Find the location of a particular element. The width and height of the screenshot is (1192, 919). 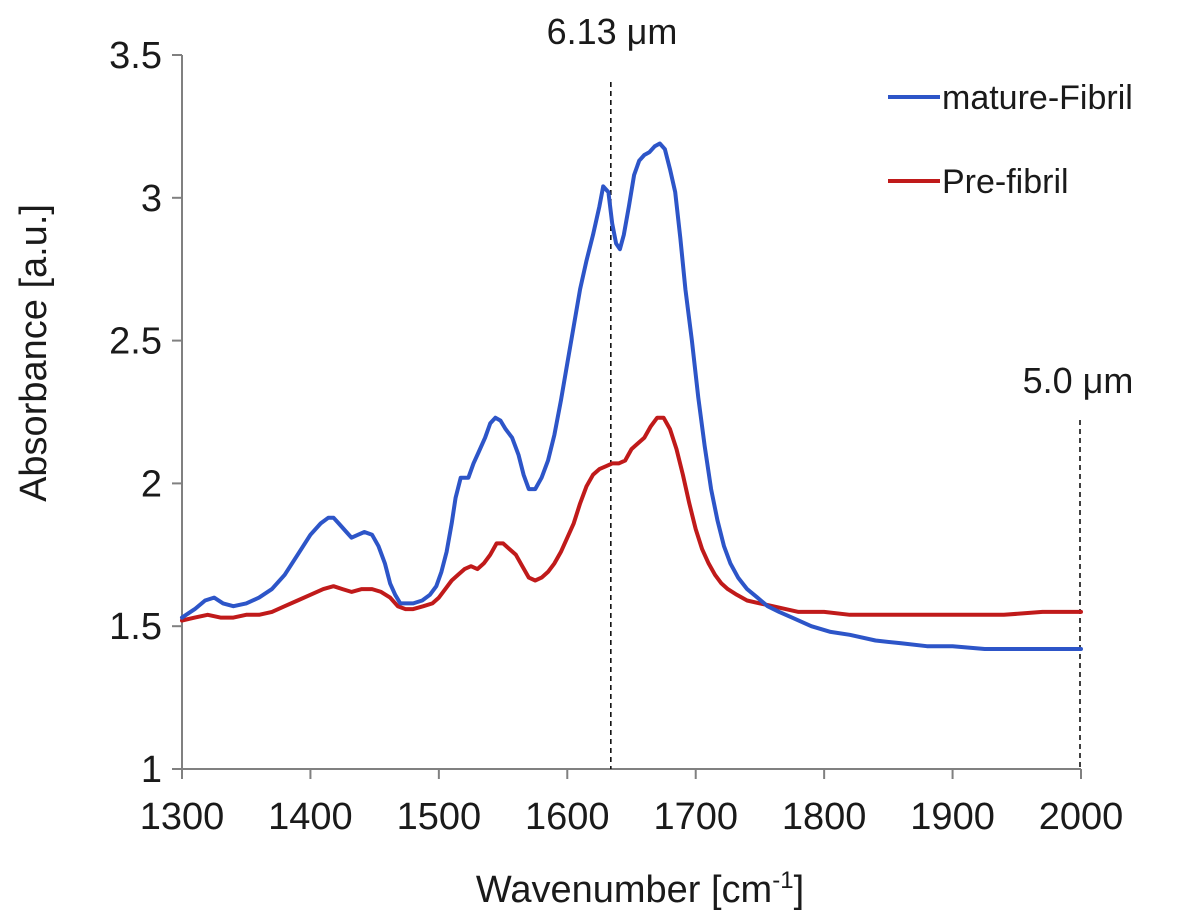

y-tick-label: 1 is located at coordinates (151, 770).